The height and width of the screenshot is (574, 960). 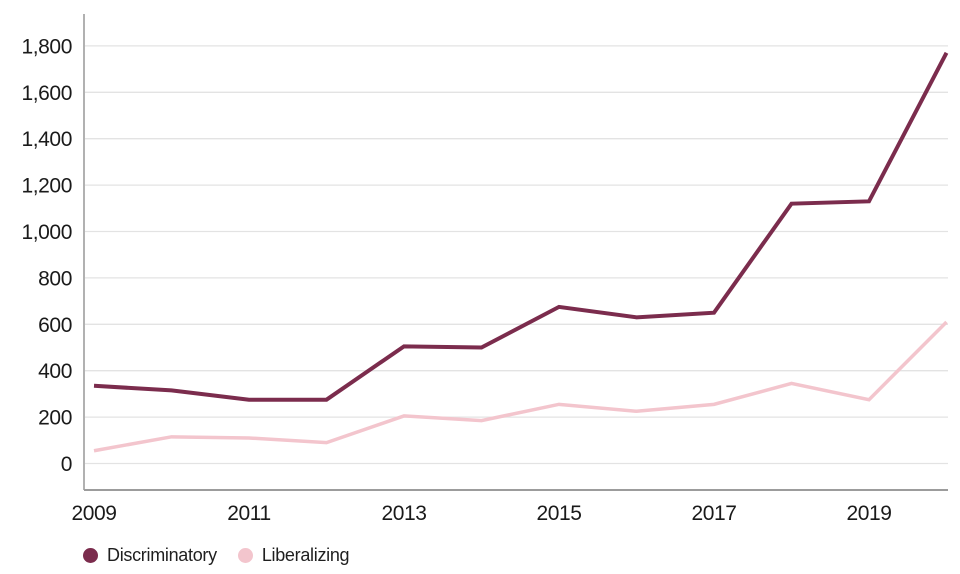 What do you see at coordinates (46, 93) in the screenshot?
I see `y-tick-label: 1,600` at bounding box center [46, 93].